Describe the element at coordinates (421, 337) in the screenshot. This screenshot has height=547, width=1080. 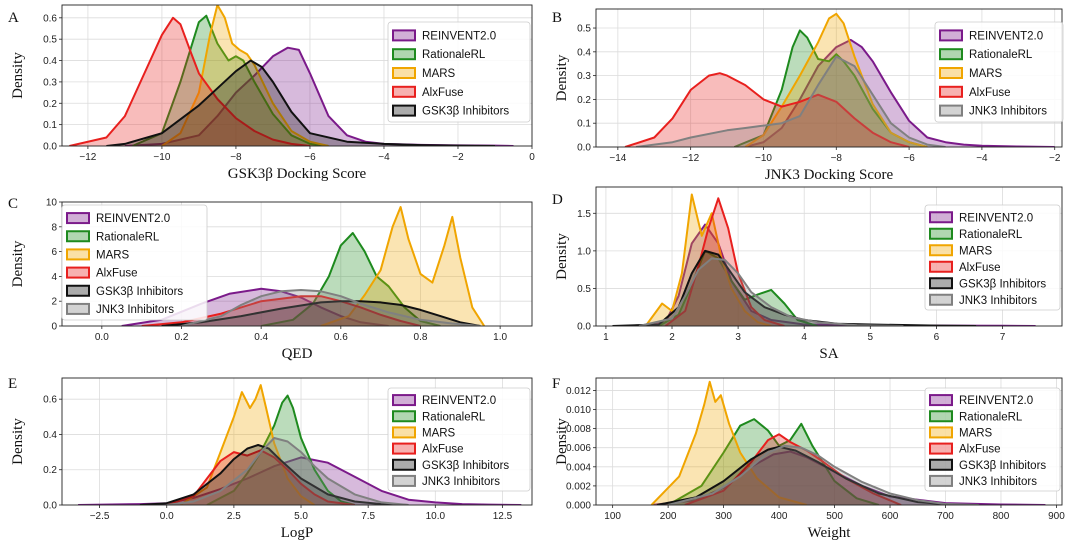
I see `x-tick-label: 0.8` at that location.